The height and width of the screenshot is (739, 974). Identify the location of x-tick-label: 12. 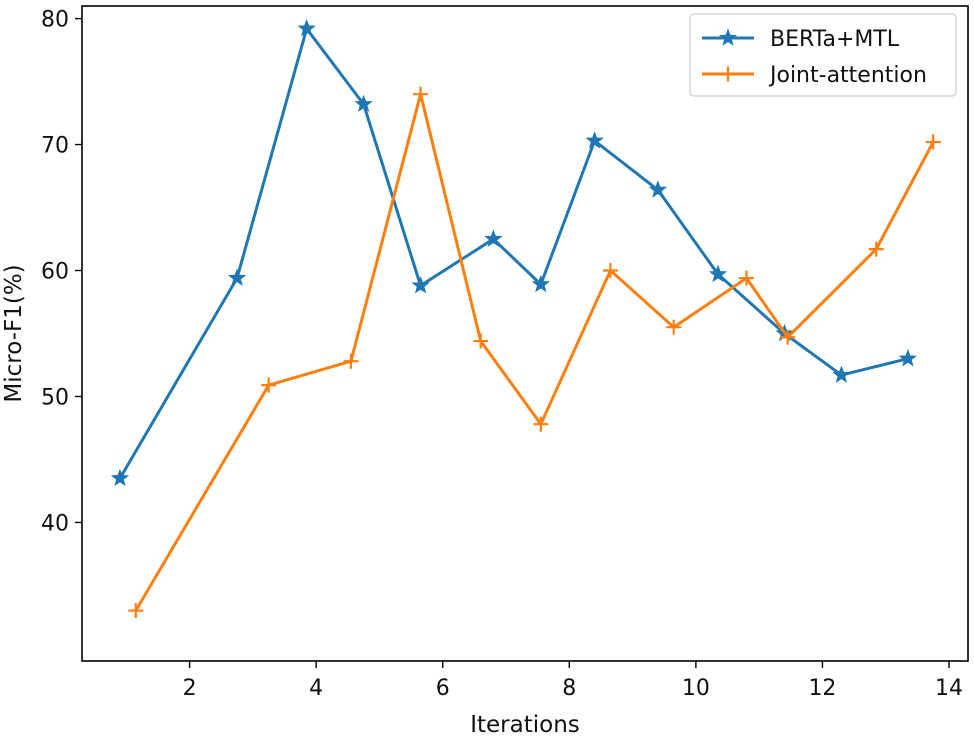
(822, 688).